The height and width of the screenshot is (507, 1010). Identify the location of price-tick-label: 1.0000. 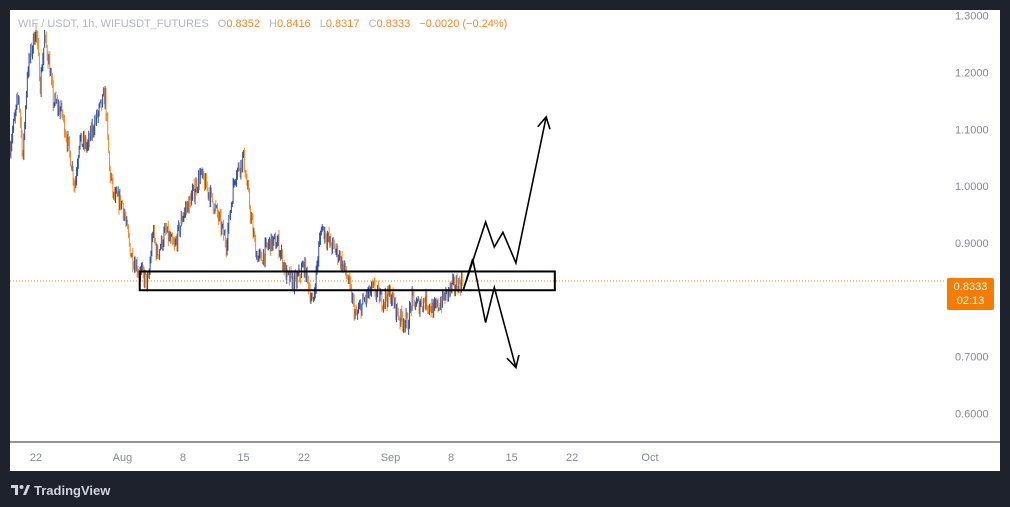
(972, 187).